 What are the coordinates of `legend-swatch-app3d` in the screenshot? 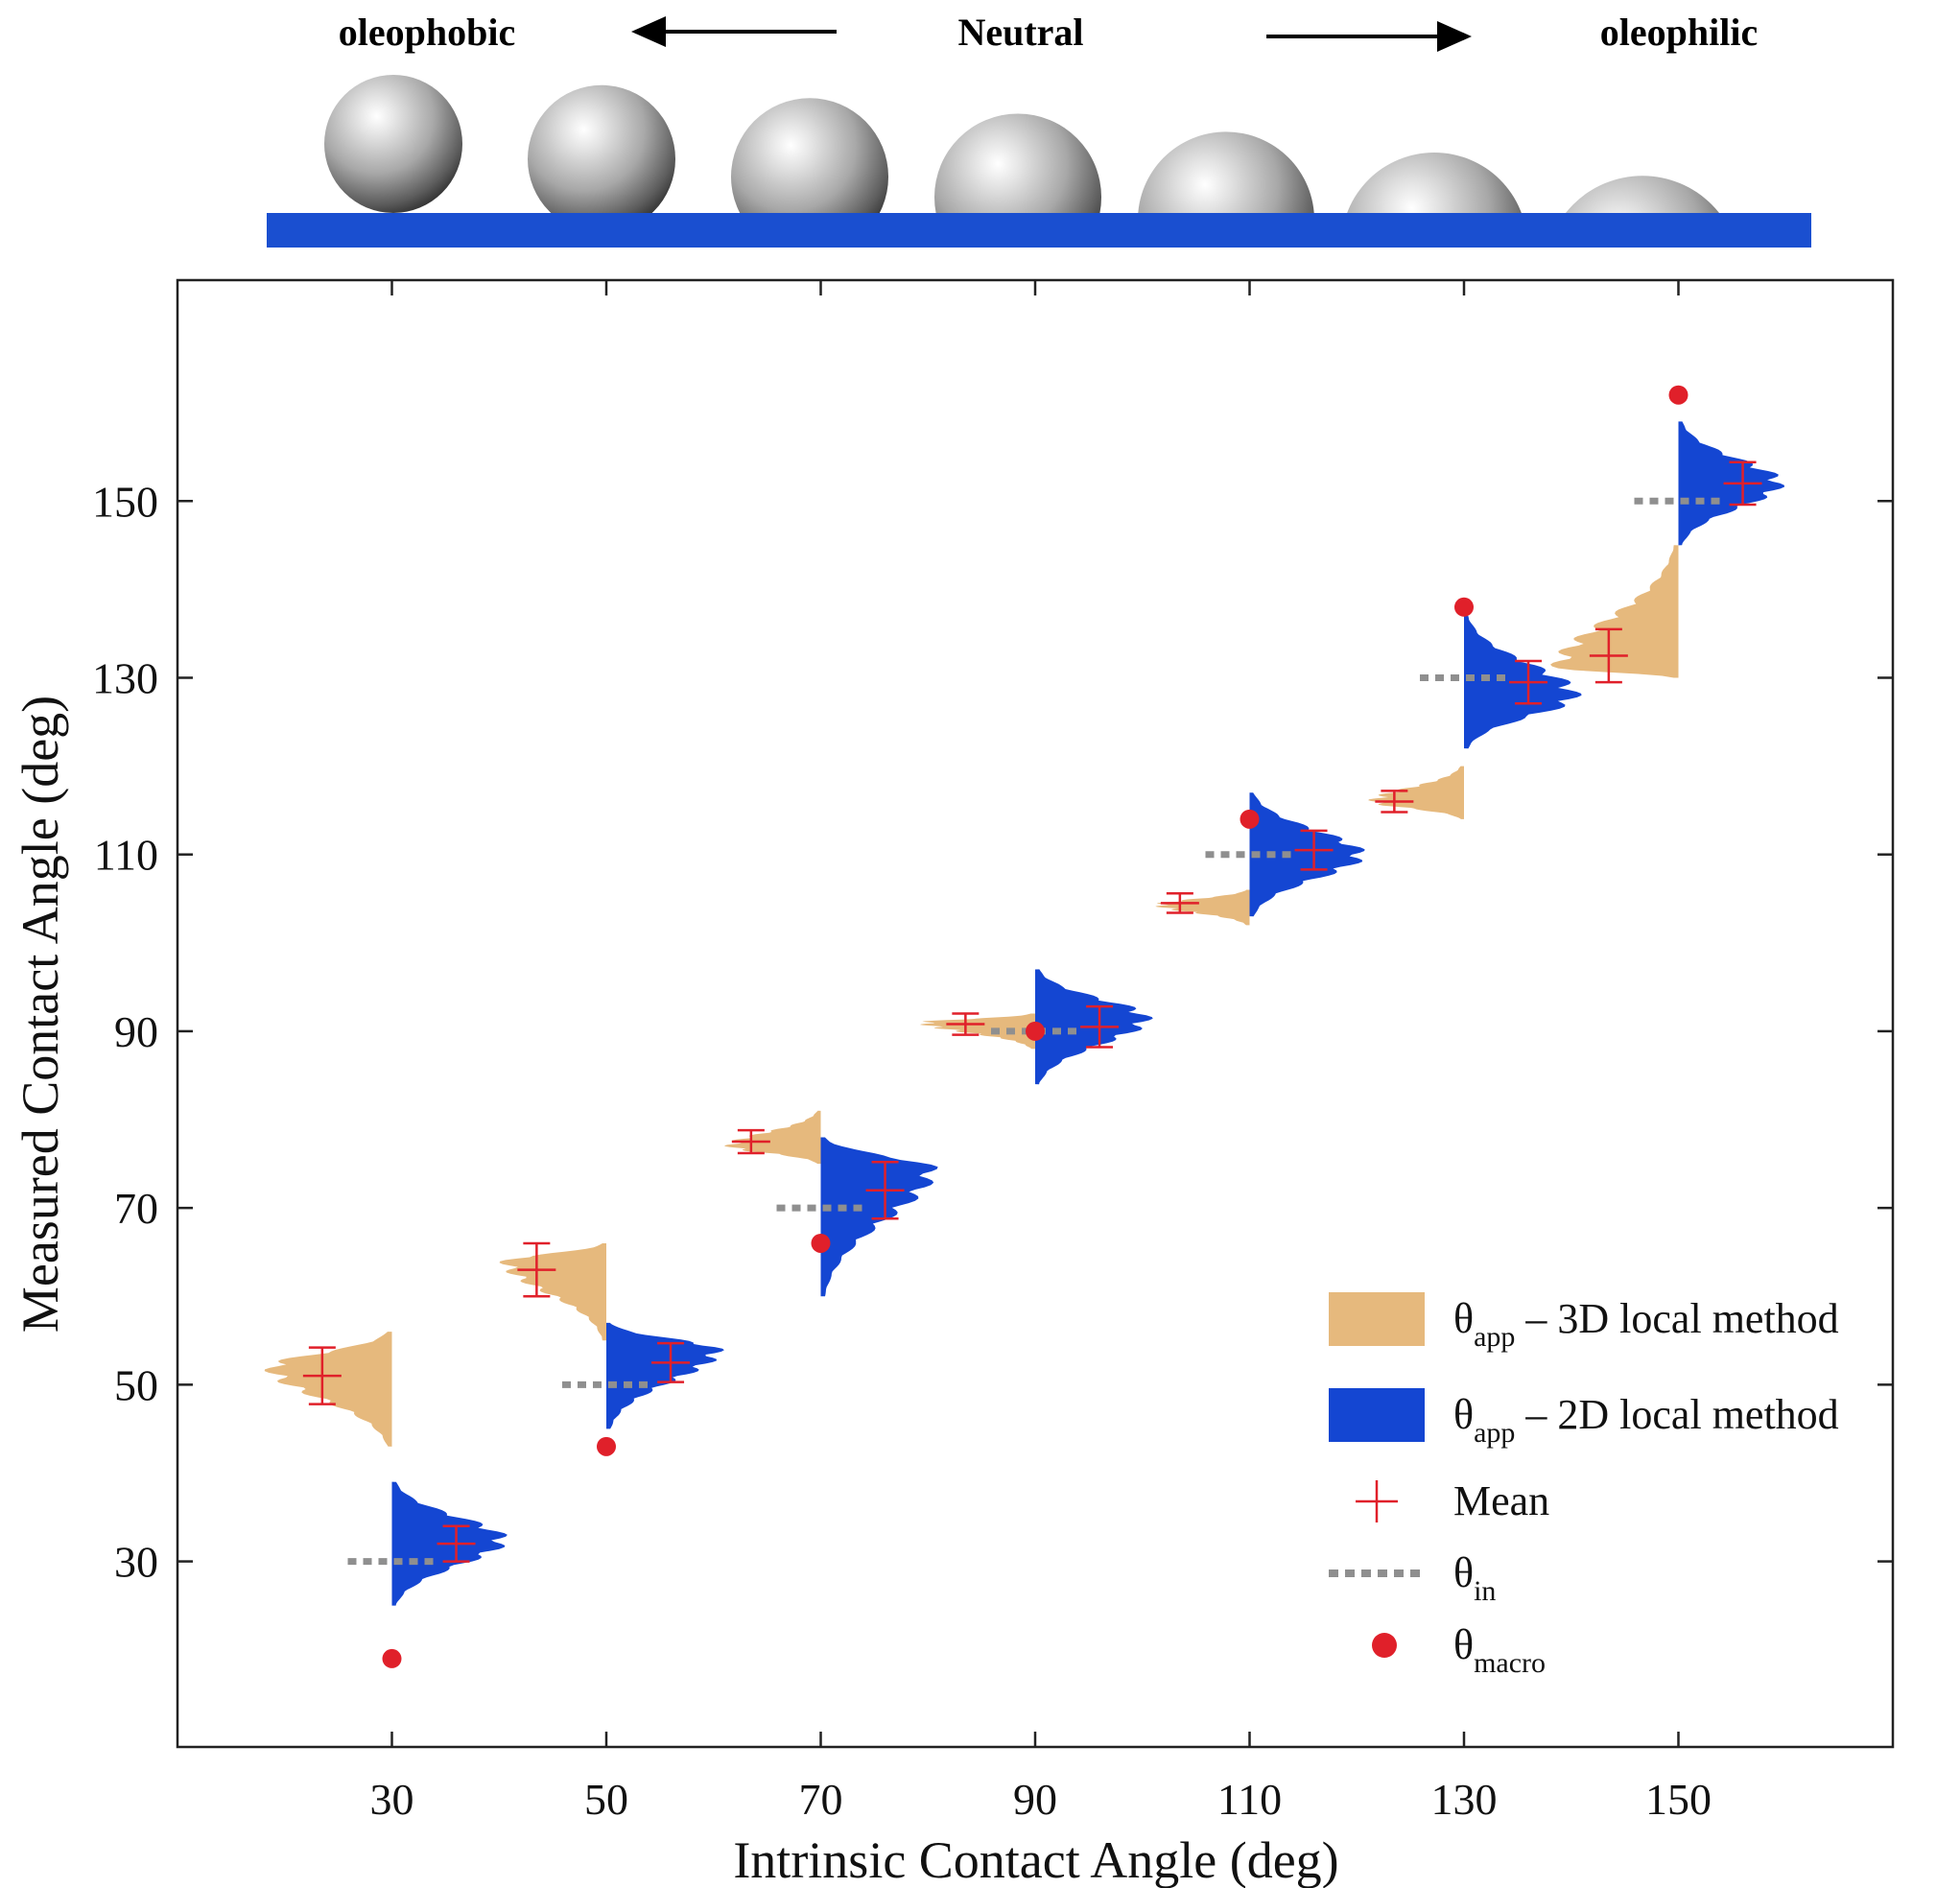 It's located at (1377, 1319).